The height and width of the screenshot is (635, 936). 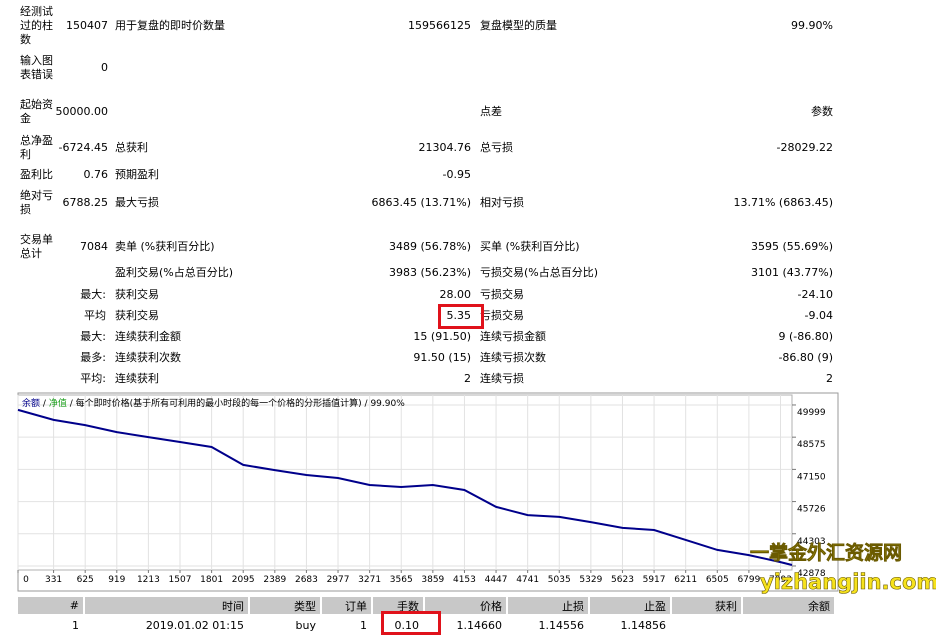 I want to click on stat-label: 点差, so click(x=491, y=111).